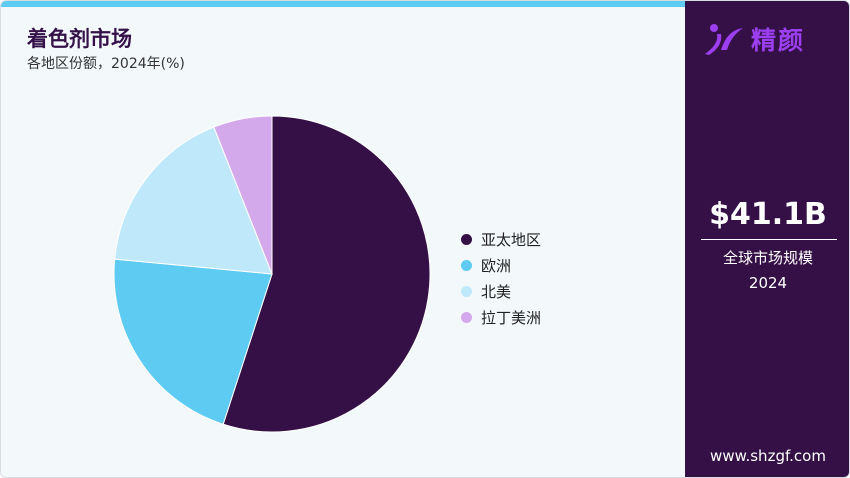  Describe the element at coordinates (724, 39) in the screenshot. I see `logo-icon` at that location.